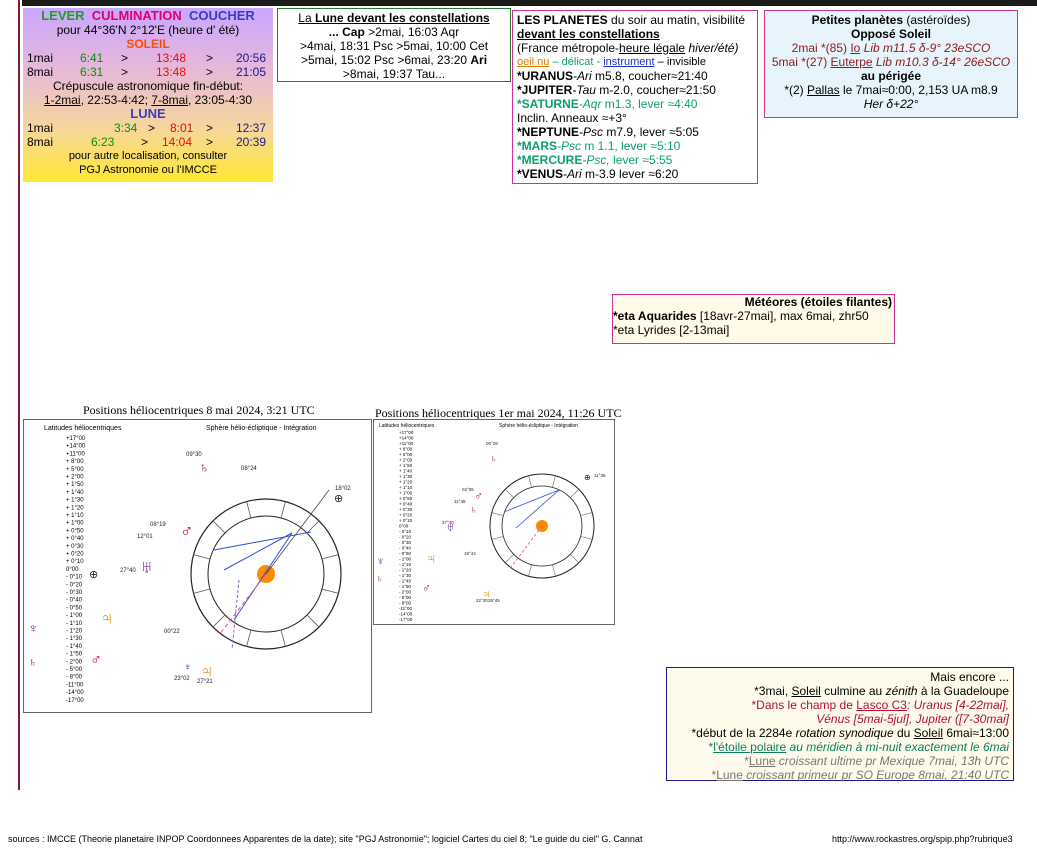  What do you see at coordinates (83, 428) in the screenshot?
I see `chart1-left-label: Latitudes héliocentriques` at bounding box center [83, 428].